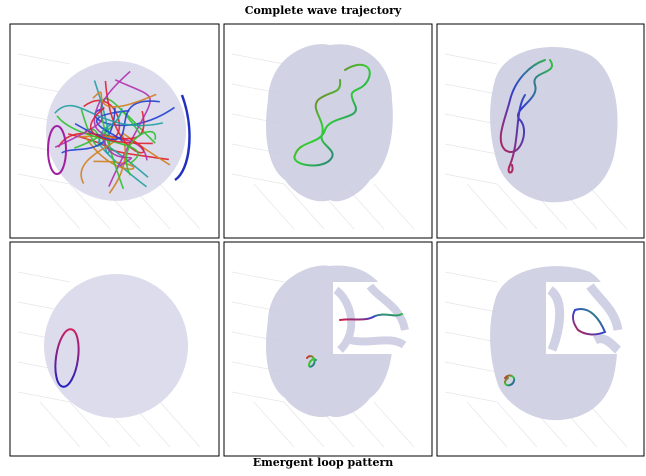  Describe the element at coordinates (554, 125) in the screenshot. I see `brain` at that location.